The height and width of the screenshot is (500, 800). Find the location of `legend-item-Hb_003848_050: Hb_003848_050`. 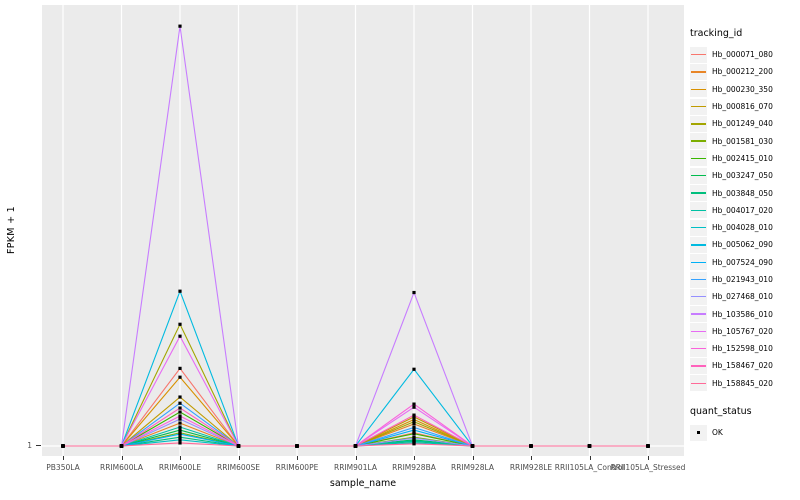

legend-item-Hb_003848_050: Hb_003848_050 is located at coordinates (745, 193).